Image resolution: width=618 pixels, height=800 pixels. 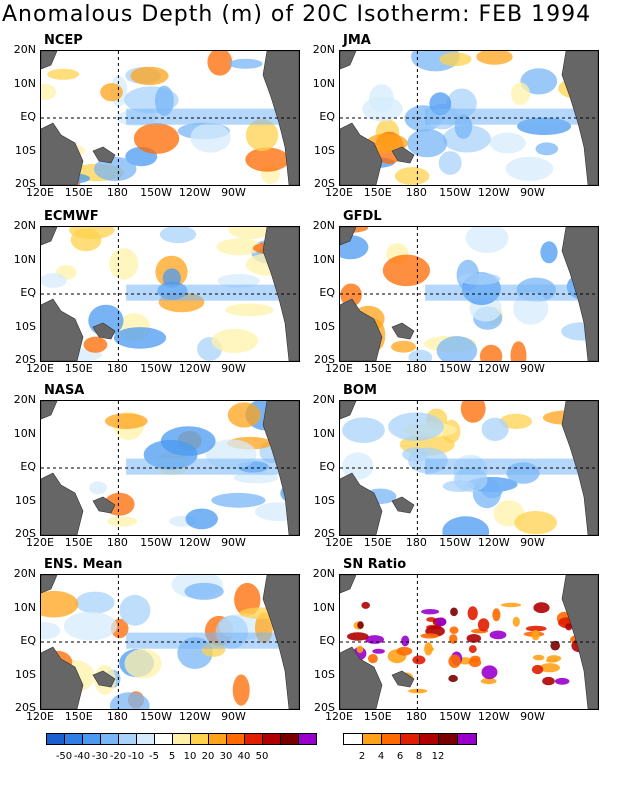 I want to click on legend-label: 4, so click(x=381, y=756).